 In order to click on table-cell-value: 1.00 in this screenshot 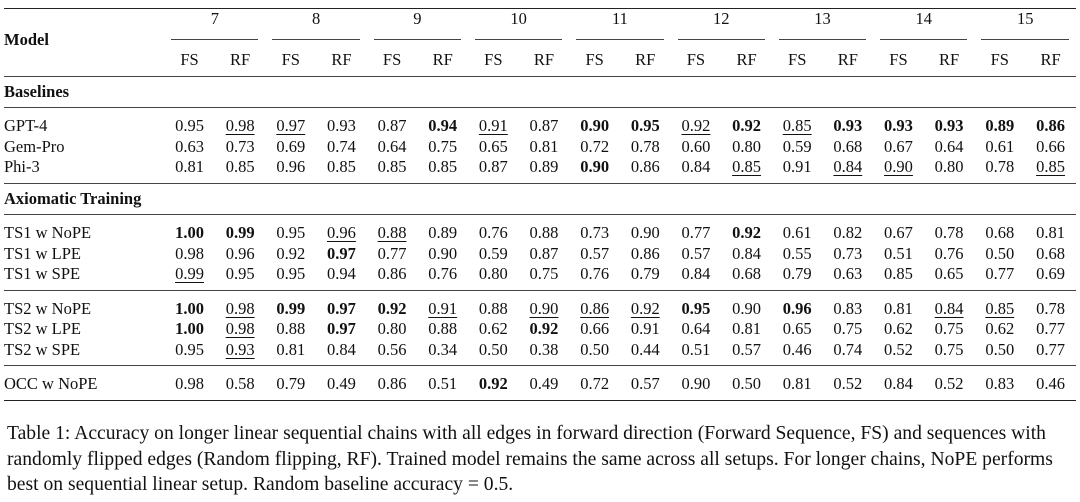, I will do `click(189, 308)`.